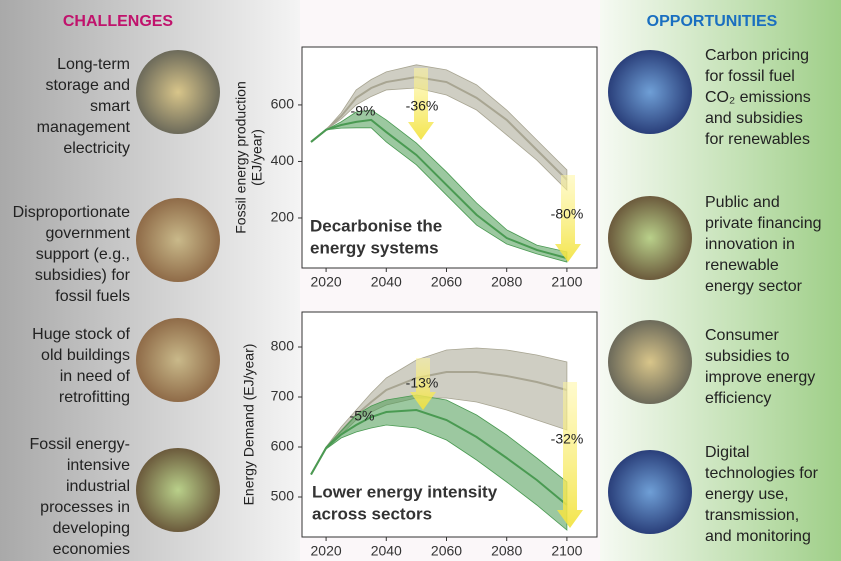  What do you see at coordinates (80, 444) in the screenshot?
I see `item-text: Fossil energy-` at bounding box center [80, 444].